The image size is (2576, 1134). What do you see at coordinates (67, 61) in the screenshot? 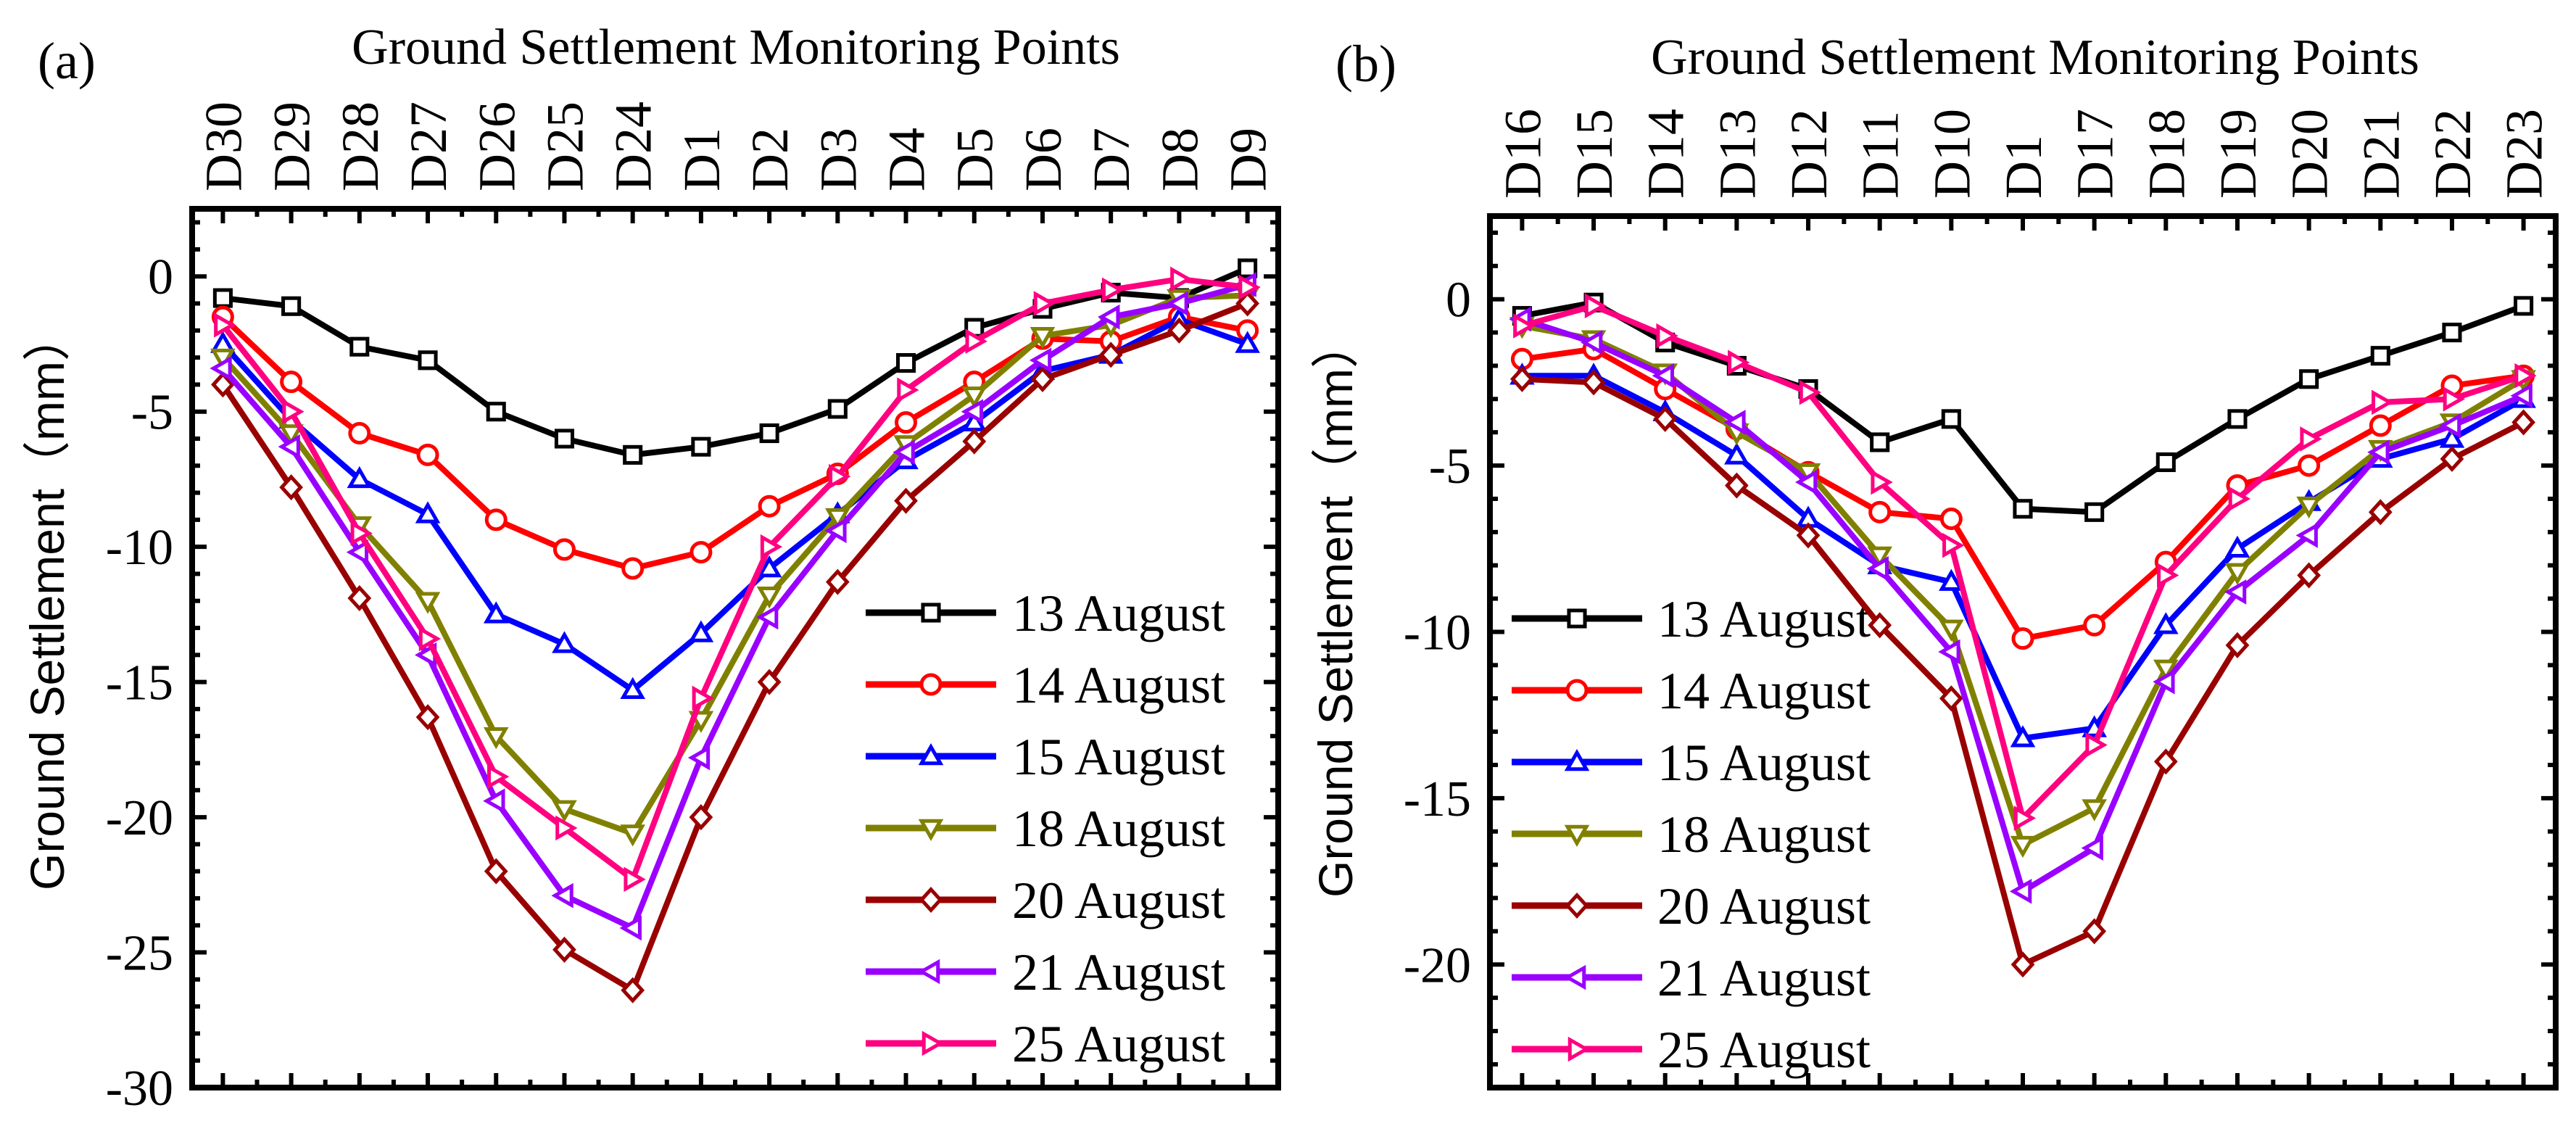
I see `panel-label: (a)` at bounding box center [67, 61].